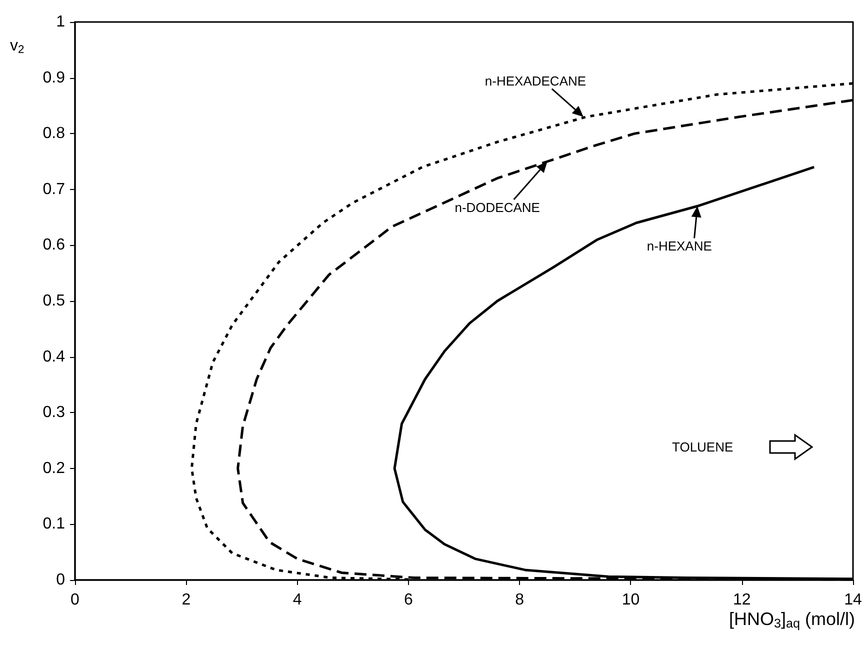 This screenshot has width=865, height=646. I want to click on y-tick-label: 0.3, so click(54, 413).